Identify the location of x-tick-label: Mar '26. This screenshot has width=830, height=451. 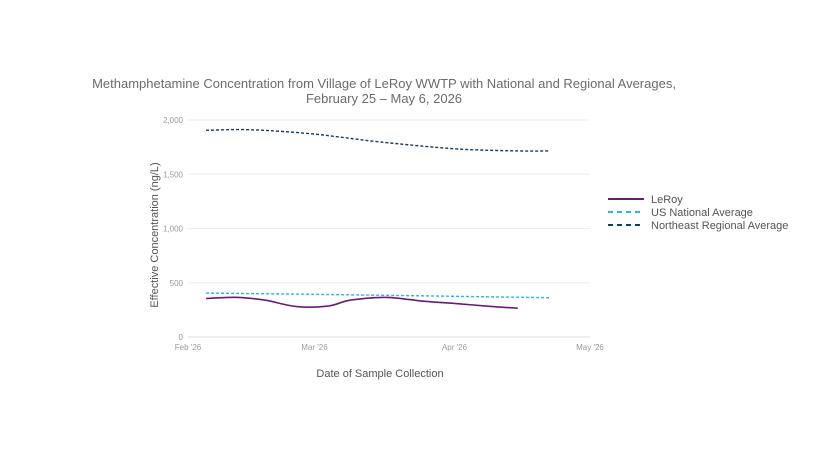
(314, 347).